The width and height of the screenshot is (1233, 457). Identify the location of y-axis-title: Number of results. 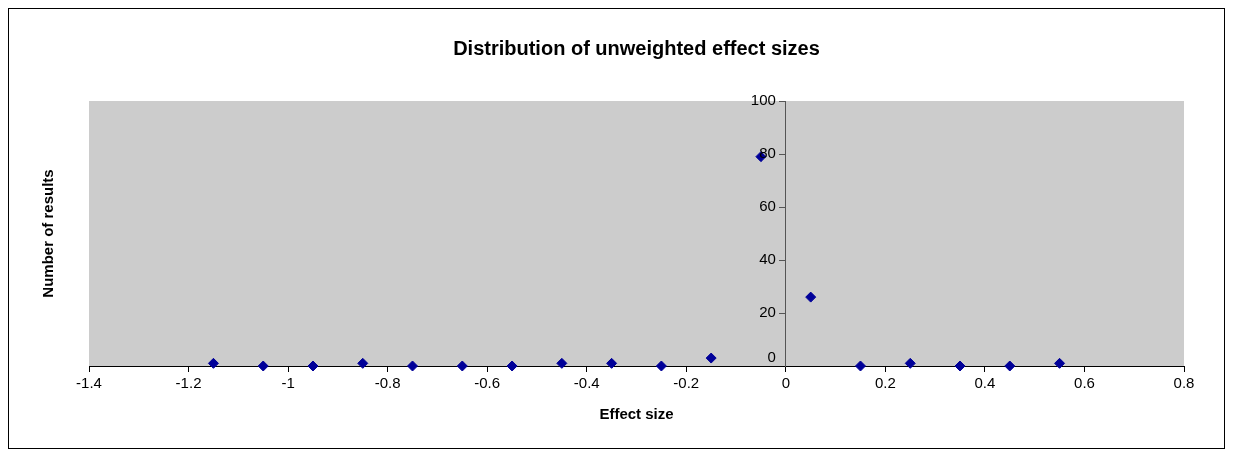
(48, 233).